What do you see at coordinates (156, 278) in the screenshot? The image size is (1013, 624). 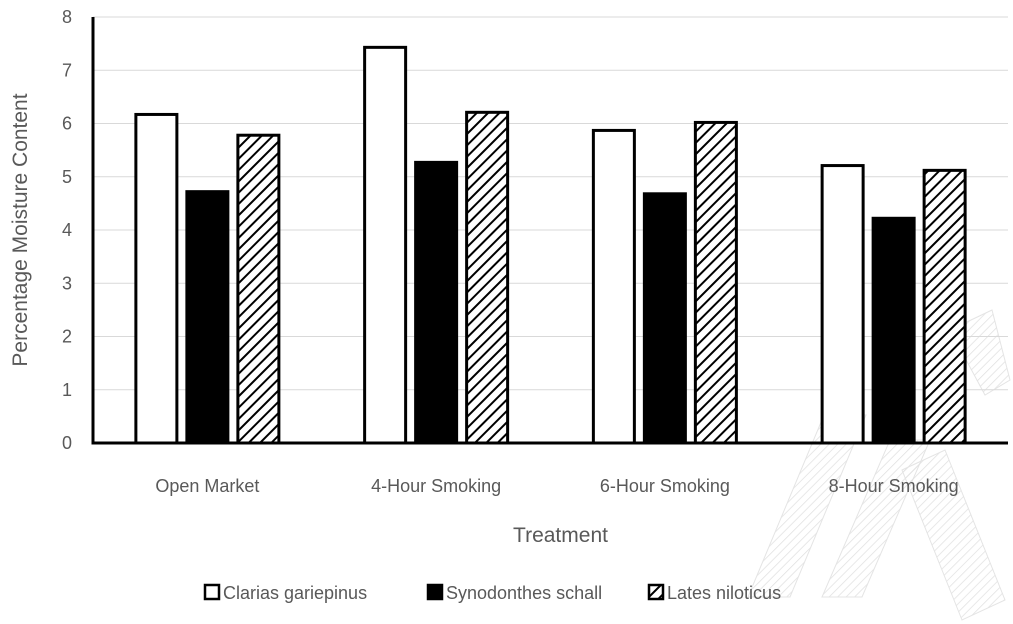 I see `bar-clarias-gariepinus-open-market` at bounding box center [156, 278].